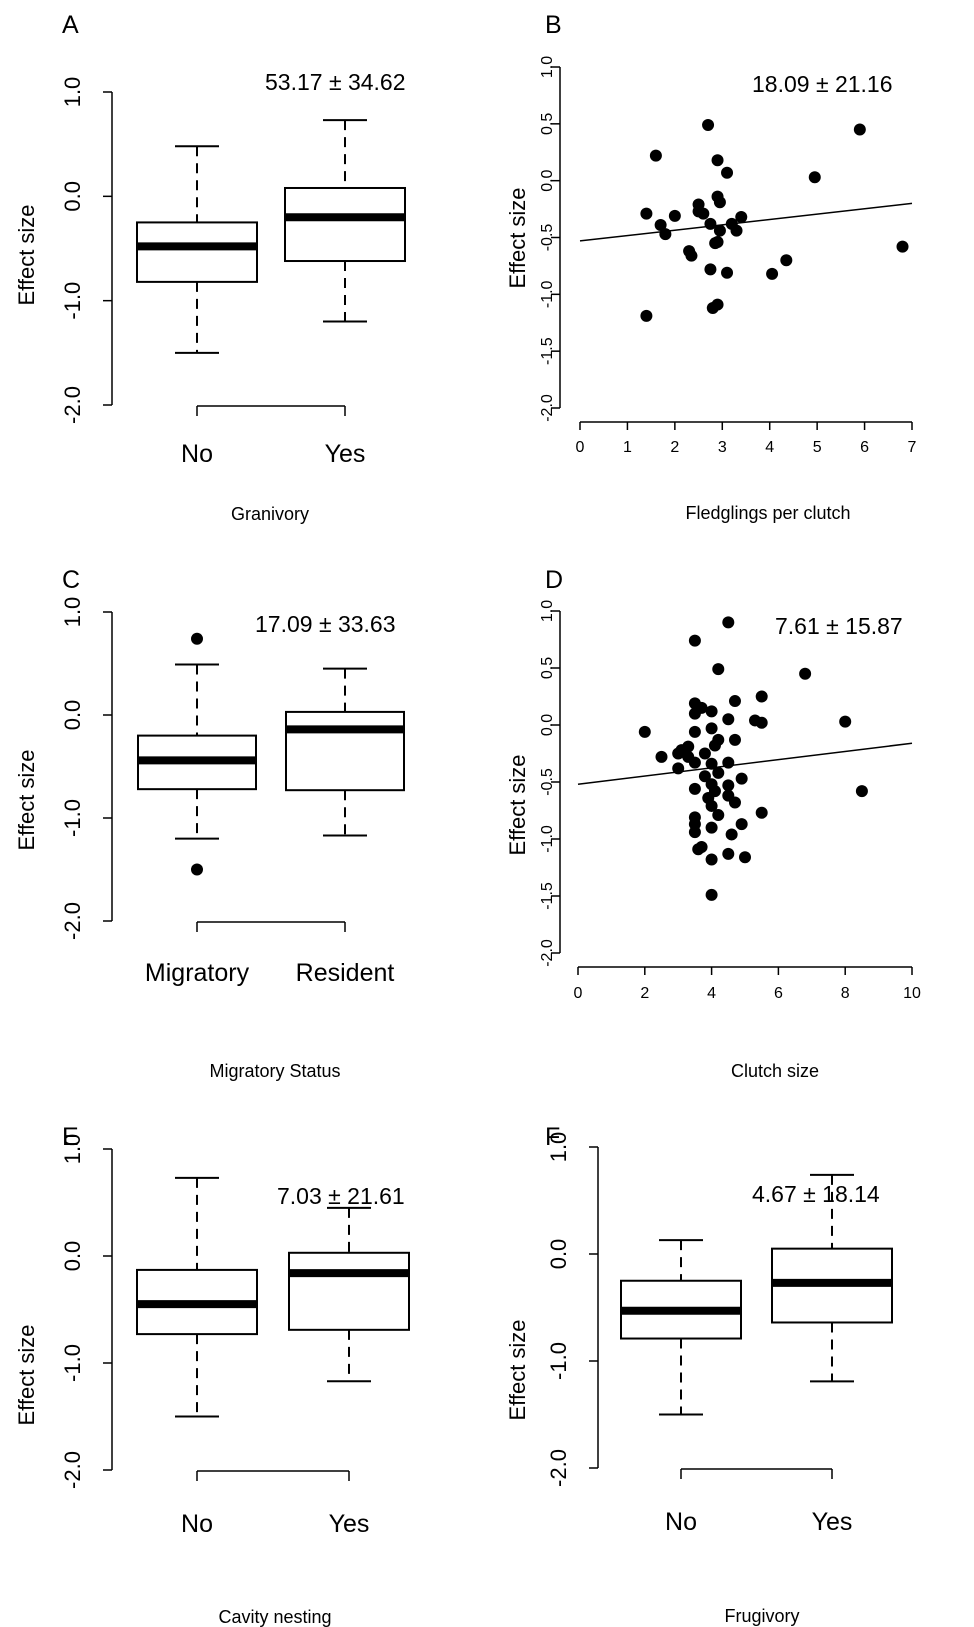 This screenshot has height=1627, width=974. I want to click on panel-letter: F, so click(552, 1137).